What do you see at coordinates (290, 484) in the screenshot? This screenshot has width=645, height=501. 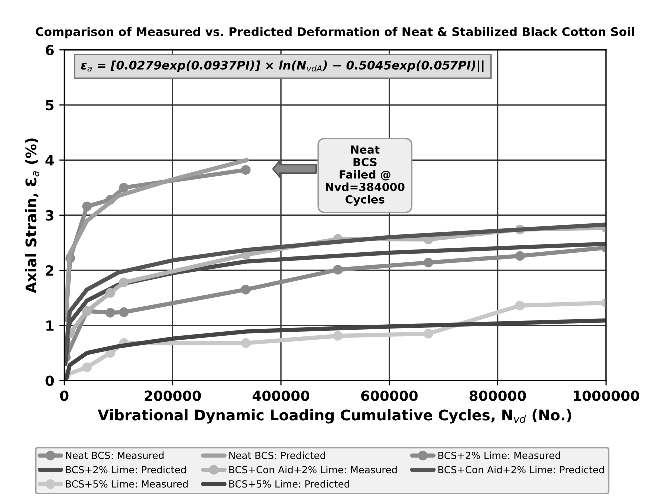 I see `legend-label: BCS+5% Lime: Predicted` at bounding box center [290, 484].